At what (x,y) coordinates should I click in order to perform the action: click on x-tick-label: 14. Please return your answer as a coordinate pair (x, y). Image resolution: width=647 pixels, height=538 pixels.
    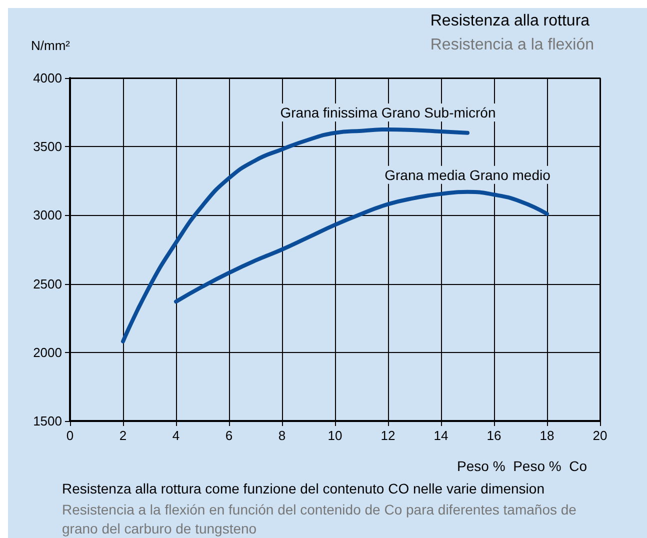
    Looking at the image, I should click on (441, 435).